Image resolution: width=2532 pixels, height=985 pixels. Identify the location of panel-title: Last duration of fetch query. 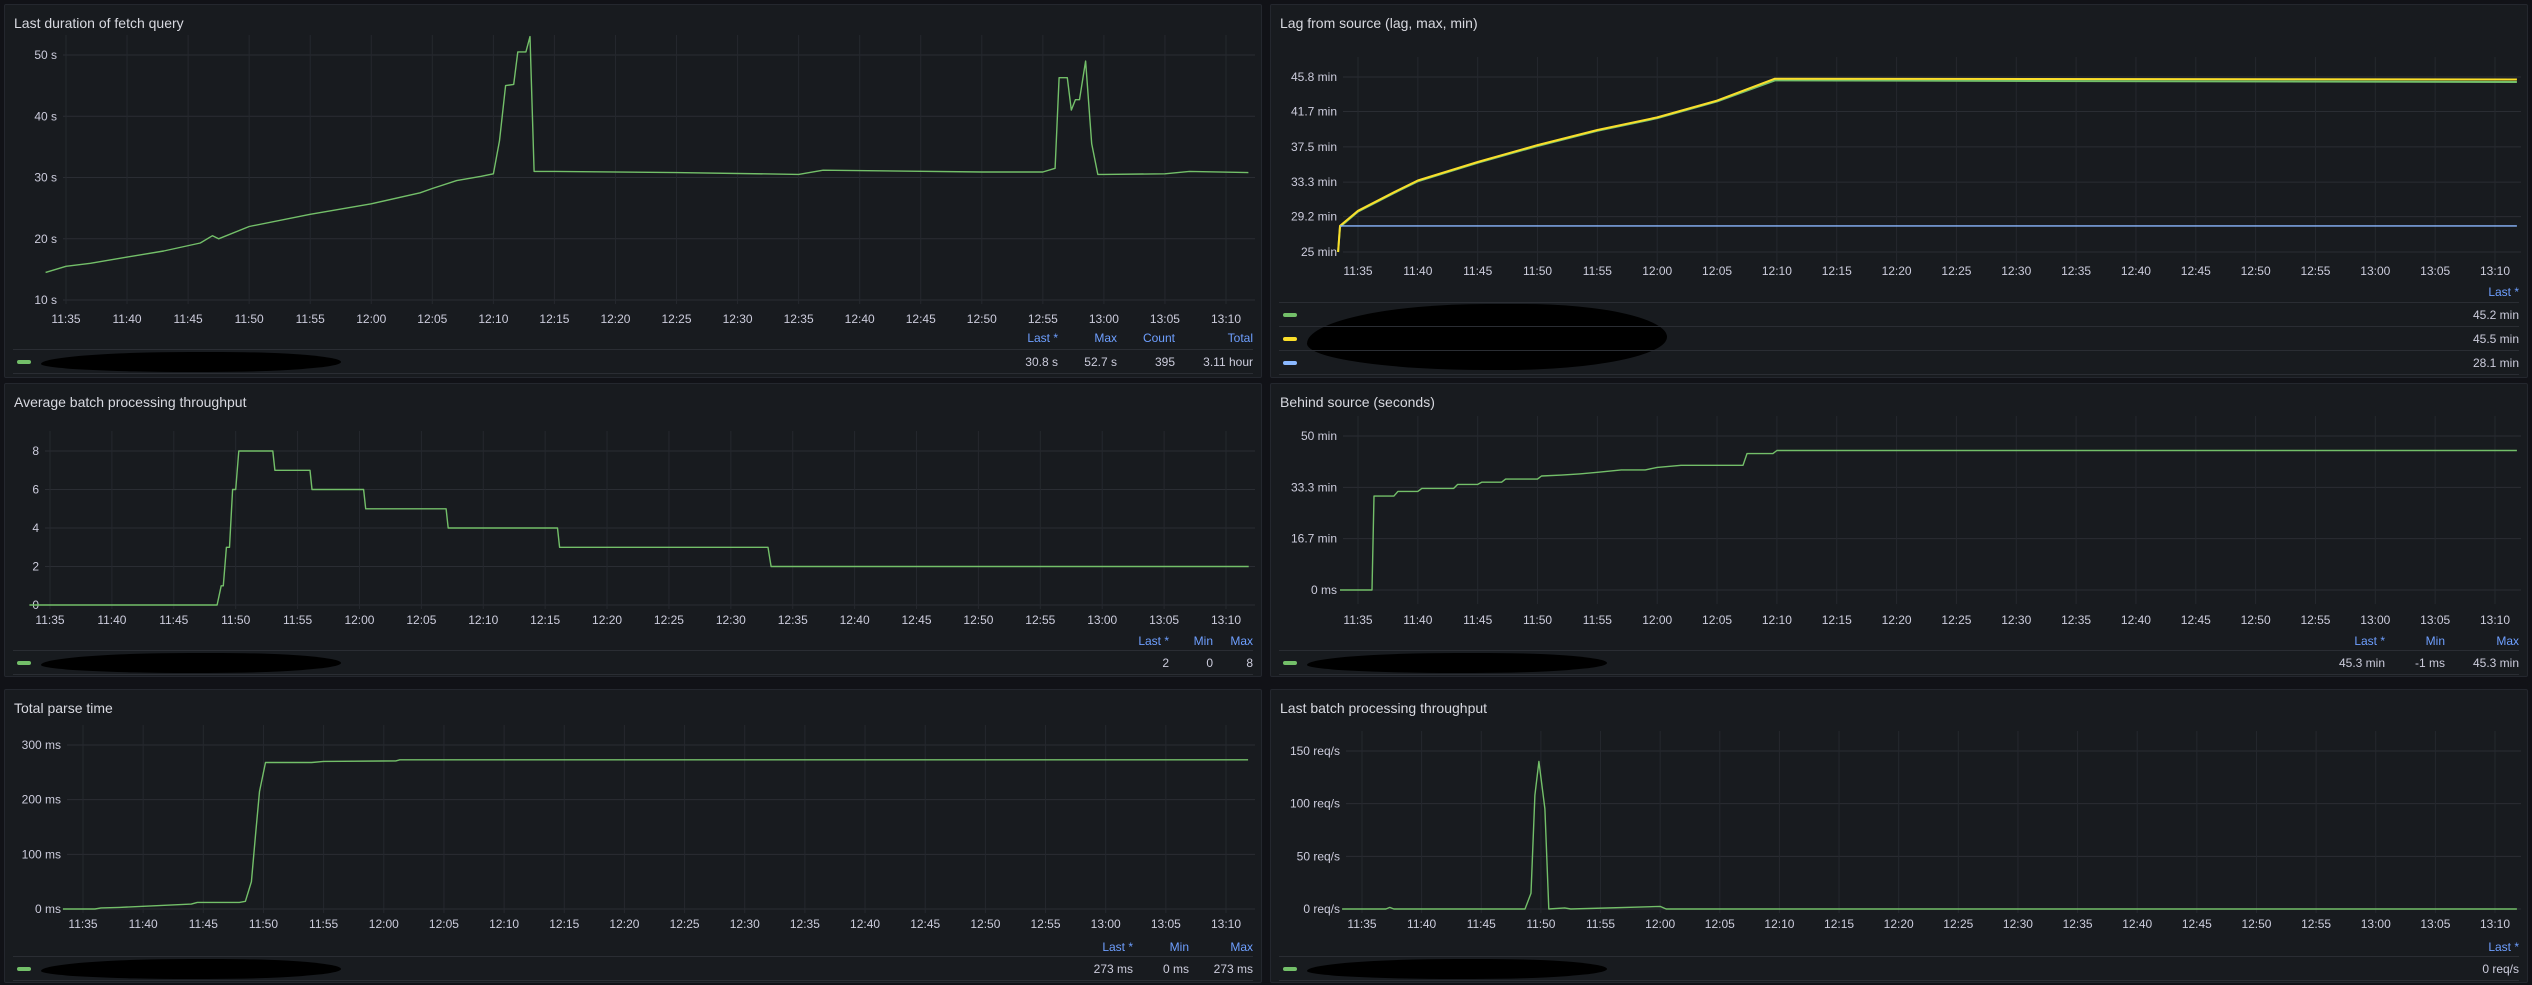
(99, 23).